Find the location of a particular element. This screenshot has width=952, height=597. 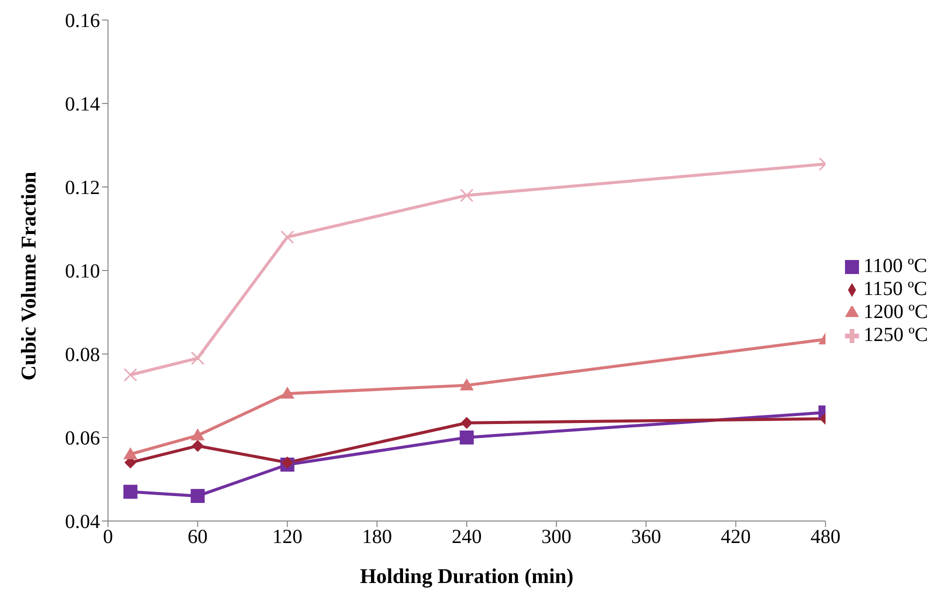

y-tick-label: 0.06 is located at coordinates (82, 439).